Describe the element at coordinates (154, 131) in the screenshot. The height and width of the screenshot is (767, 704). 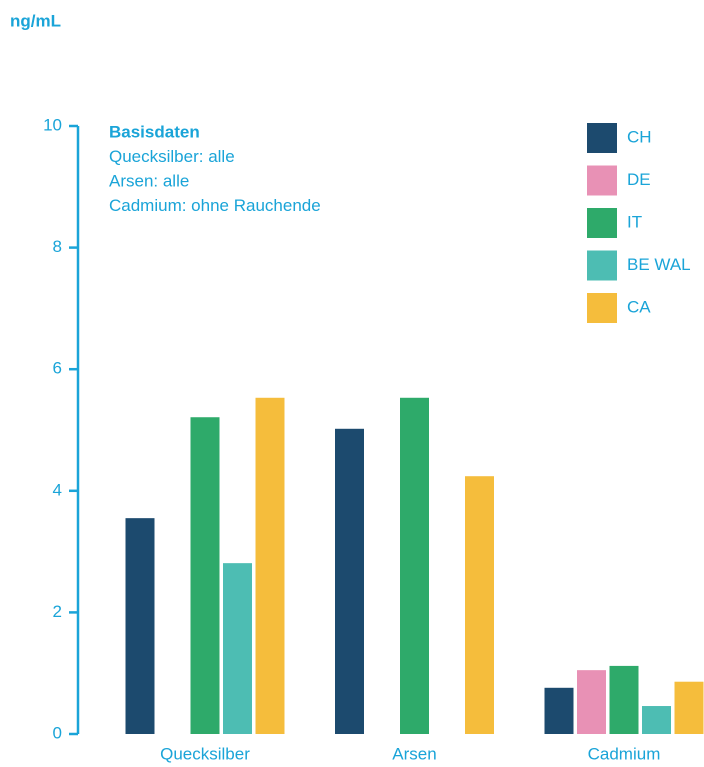
I see `annotation: Basisdaten` at that location.